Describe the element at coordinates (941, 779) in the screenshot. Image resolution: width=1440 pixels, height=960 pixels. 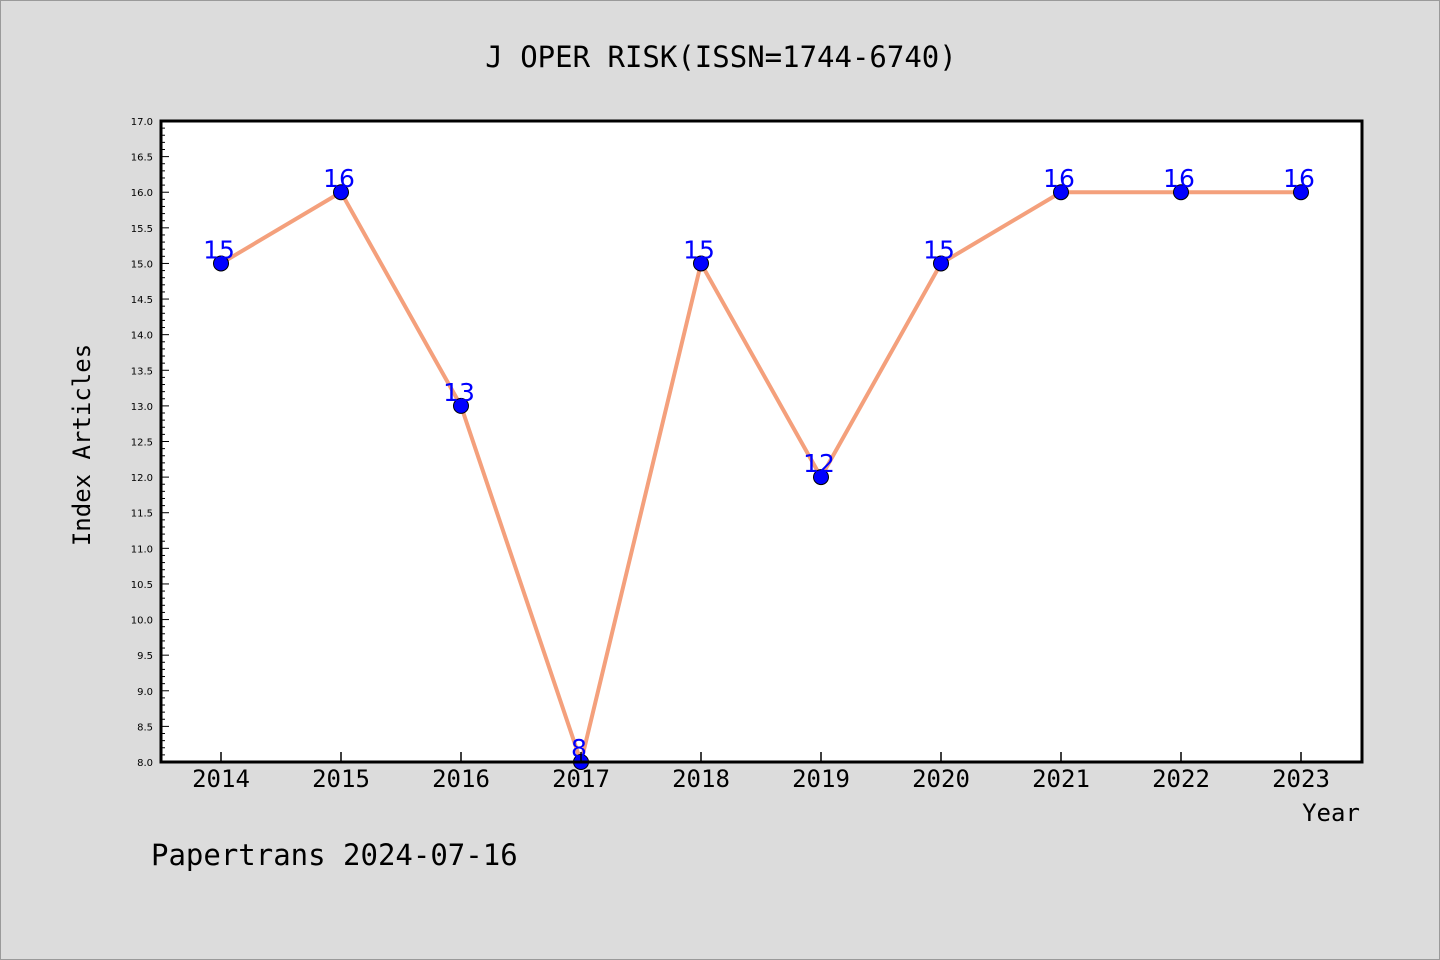
I see `x-tick-label: 2020` at that location.